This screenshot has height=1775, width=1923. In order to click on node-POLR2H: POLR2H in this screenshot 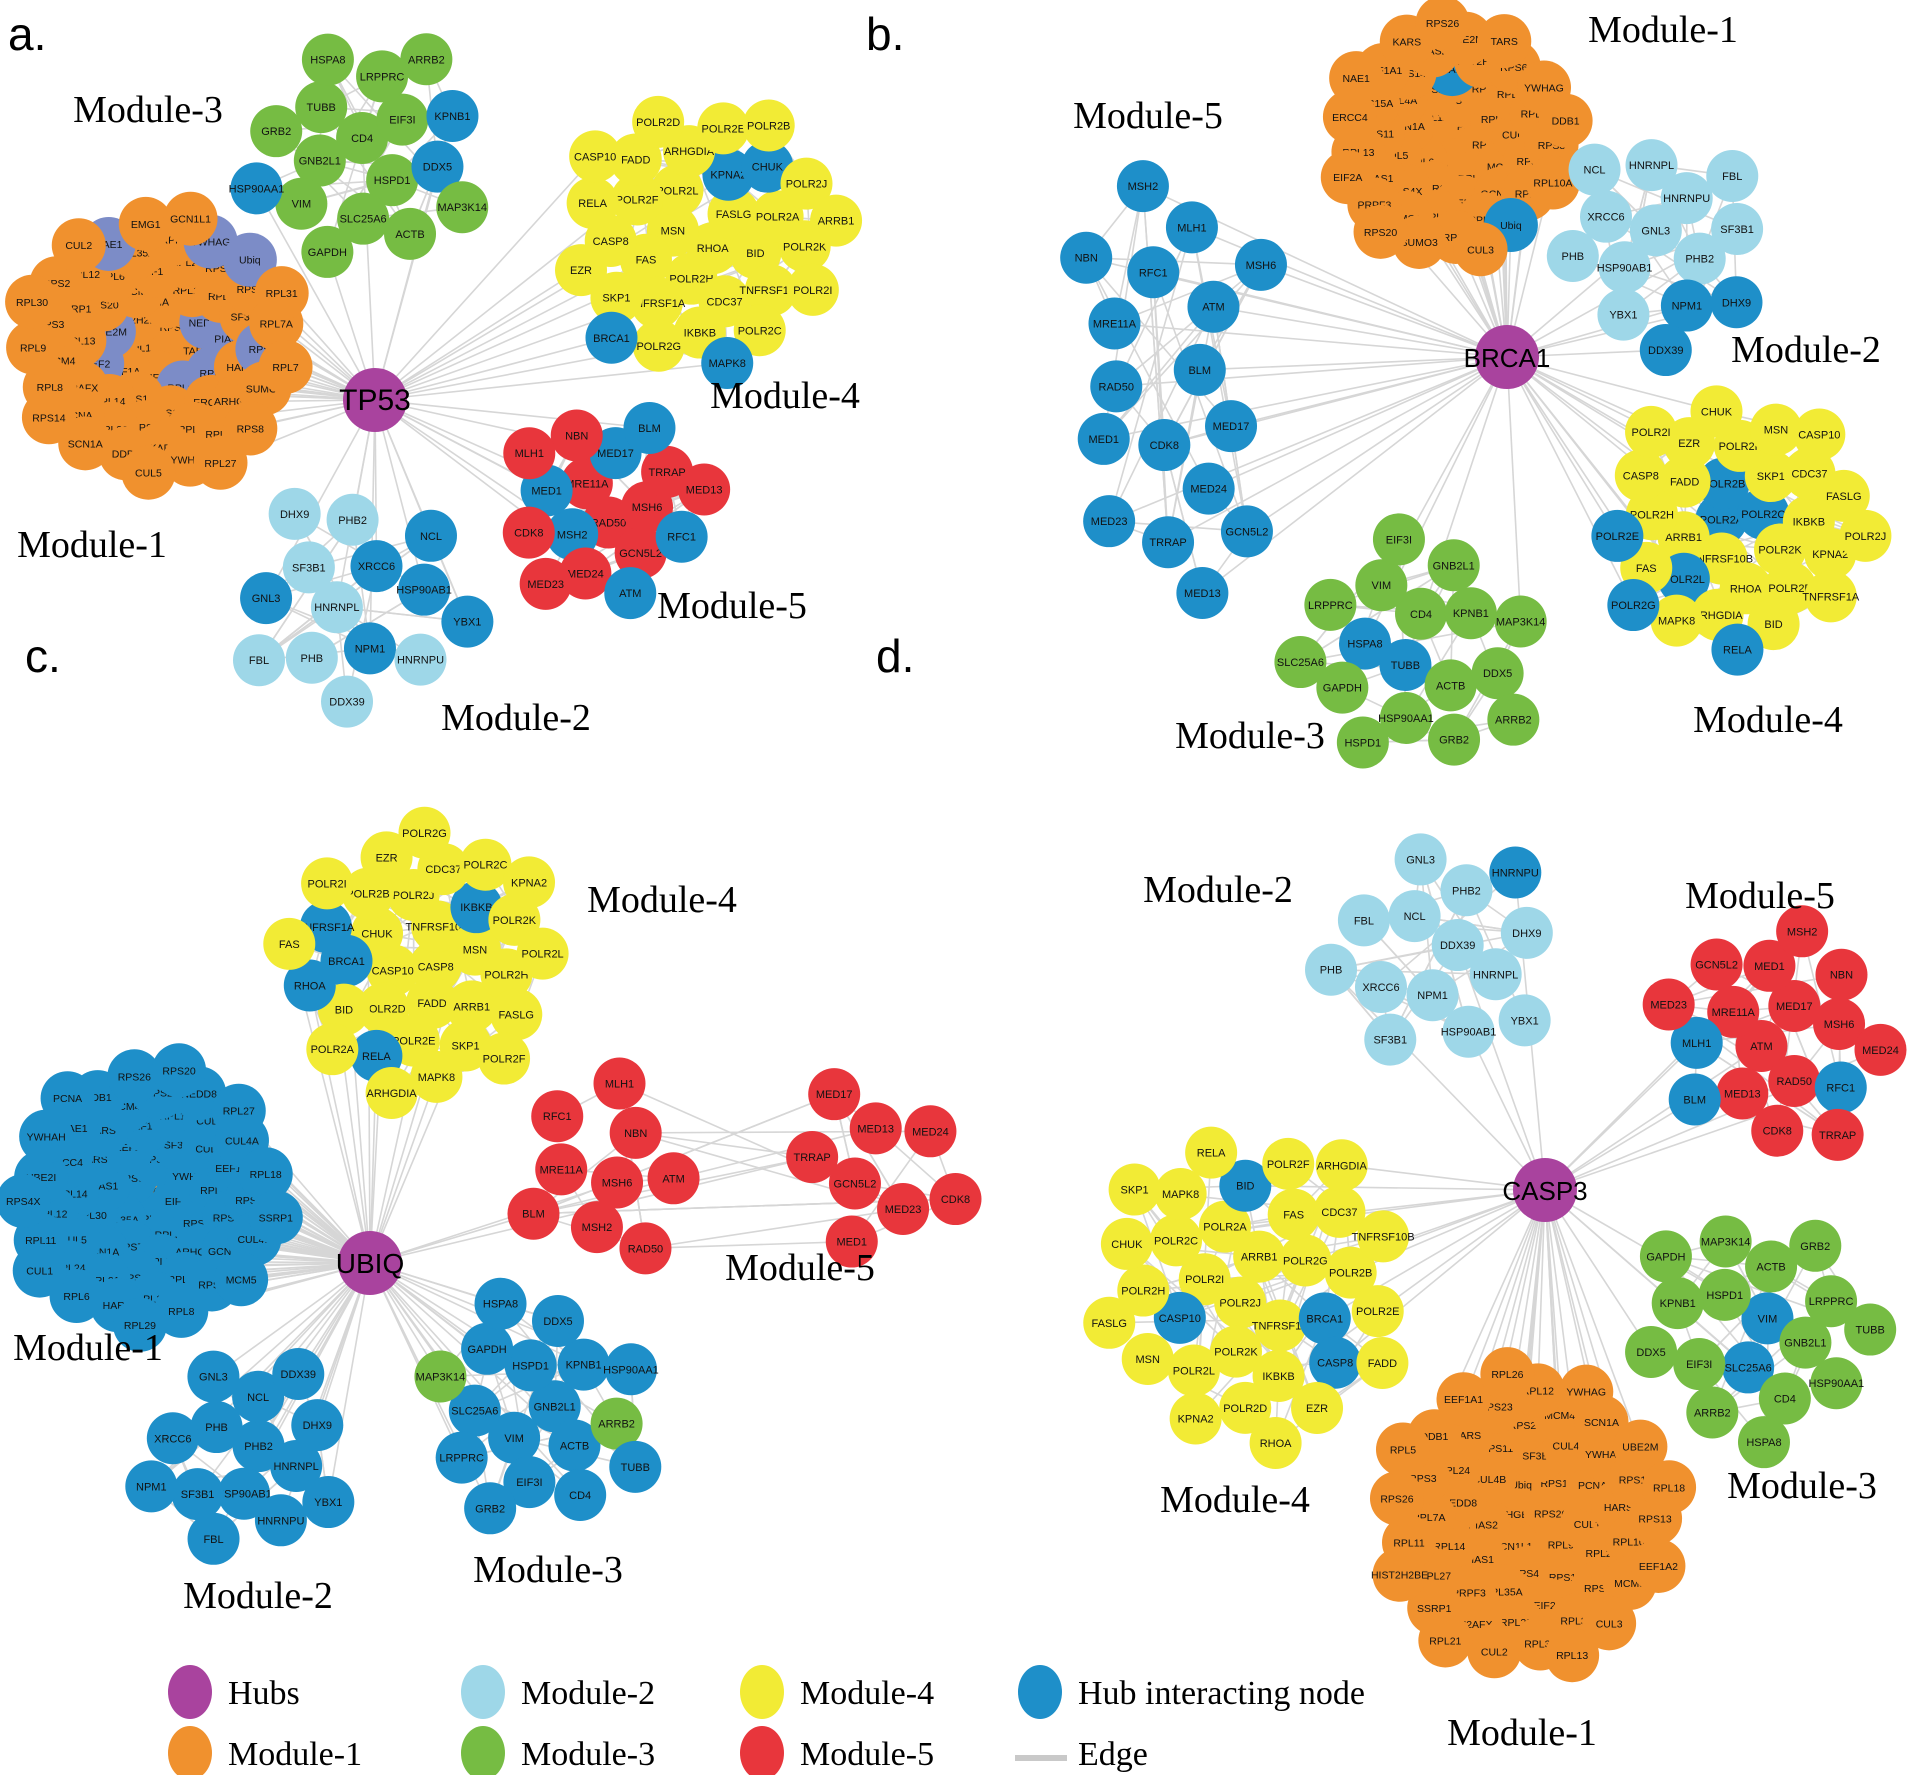, I will do `click(1143, 1290)`.